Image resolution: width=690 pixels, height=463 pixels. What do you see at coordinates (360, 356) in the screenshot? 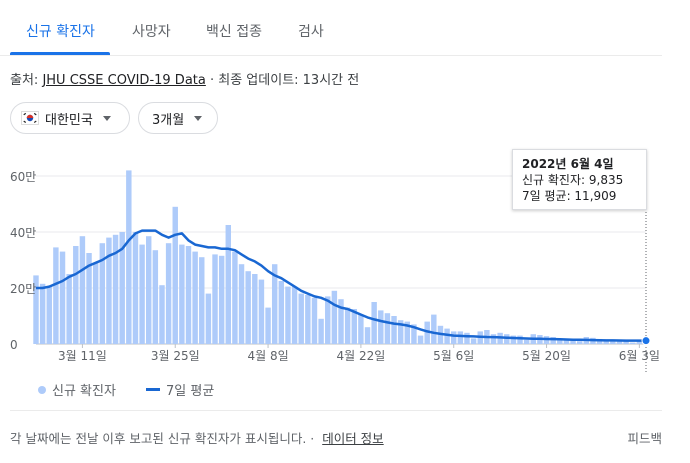
I see `x-tick-label: 4월 22일` at bounding box center [360, 356].